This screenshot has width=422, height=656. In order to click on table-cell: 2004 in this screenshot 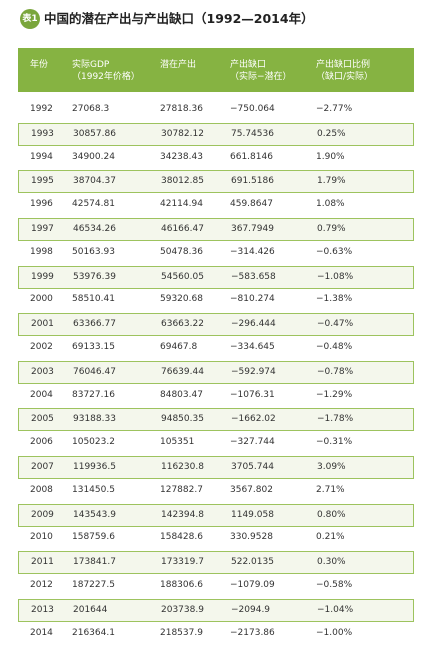, I will do `click(41, 394)`.